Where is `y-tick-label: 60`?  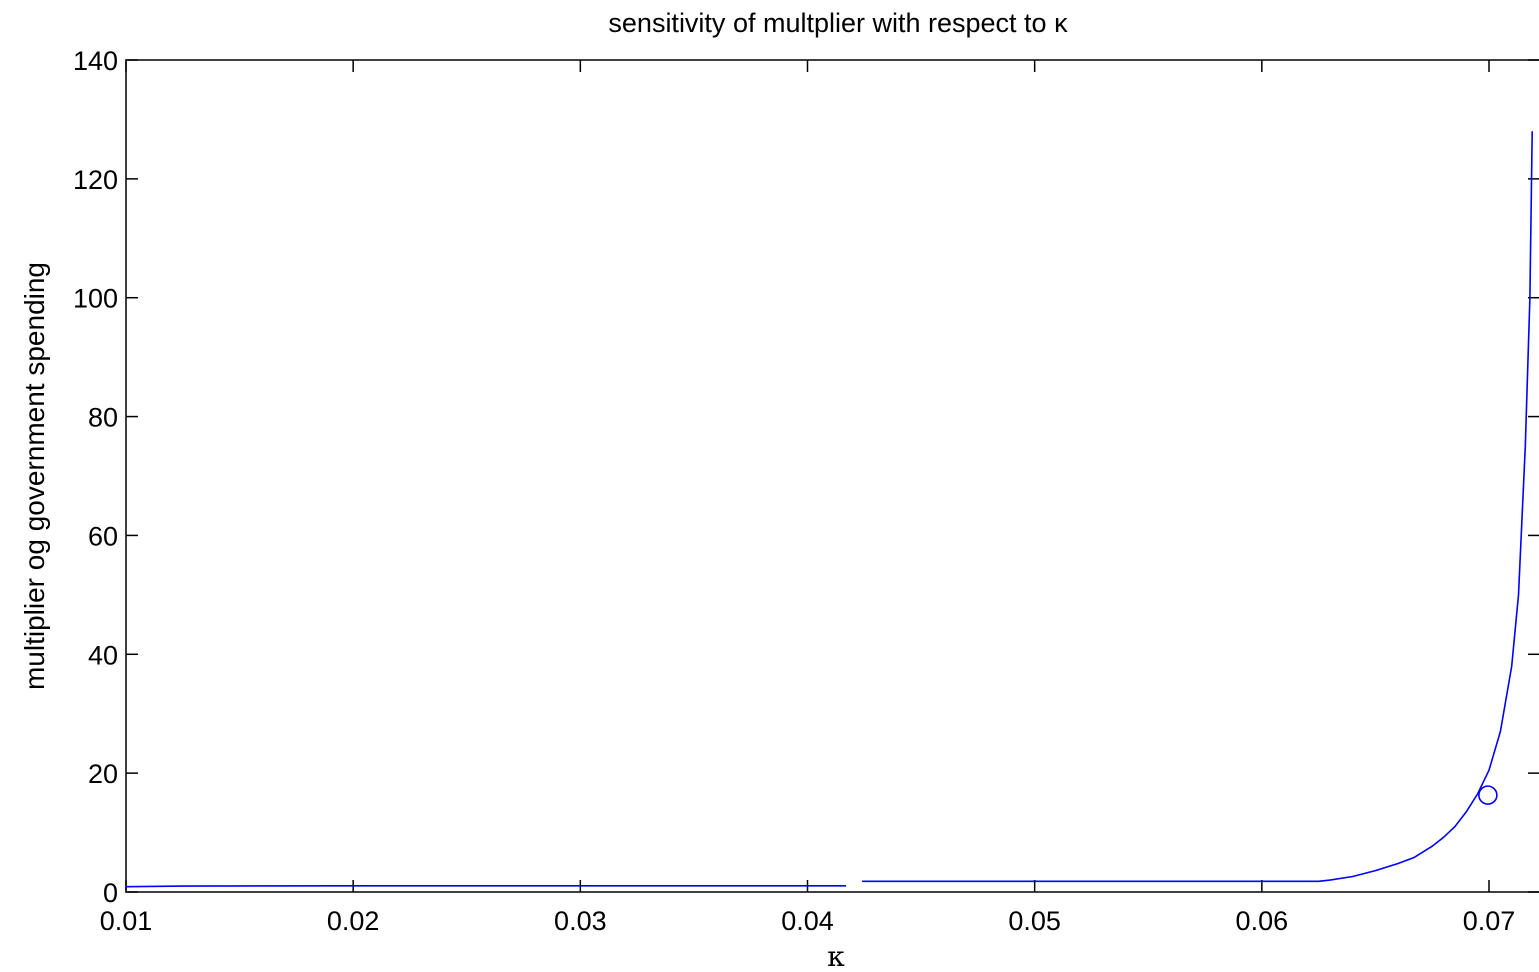
y-tick-label: 60 is located at coordinates (103, 536).